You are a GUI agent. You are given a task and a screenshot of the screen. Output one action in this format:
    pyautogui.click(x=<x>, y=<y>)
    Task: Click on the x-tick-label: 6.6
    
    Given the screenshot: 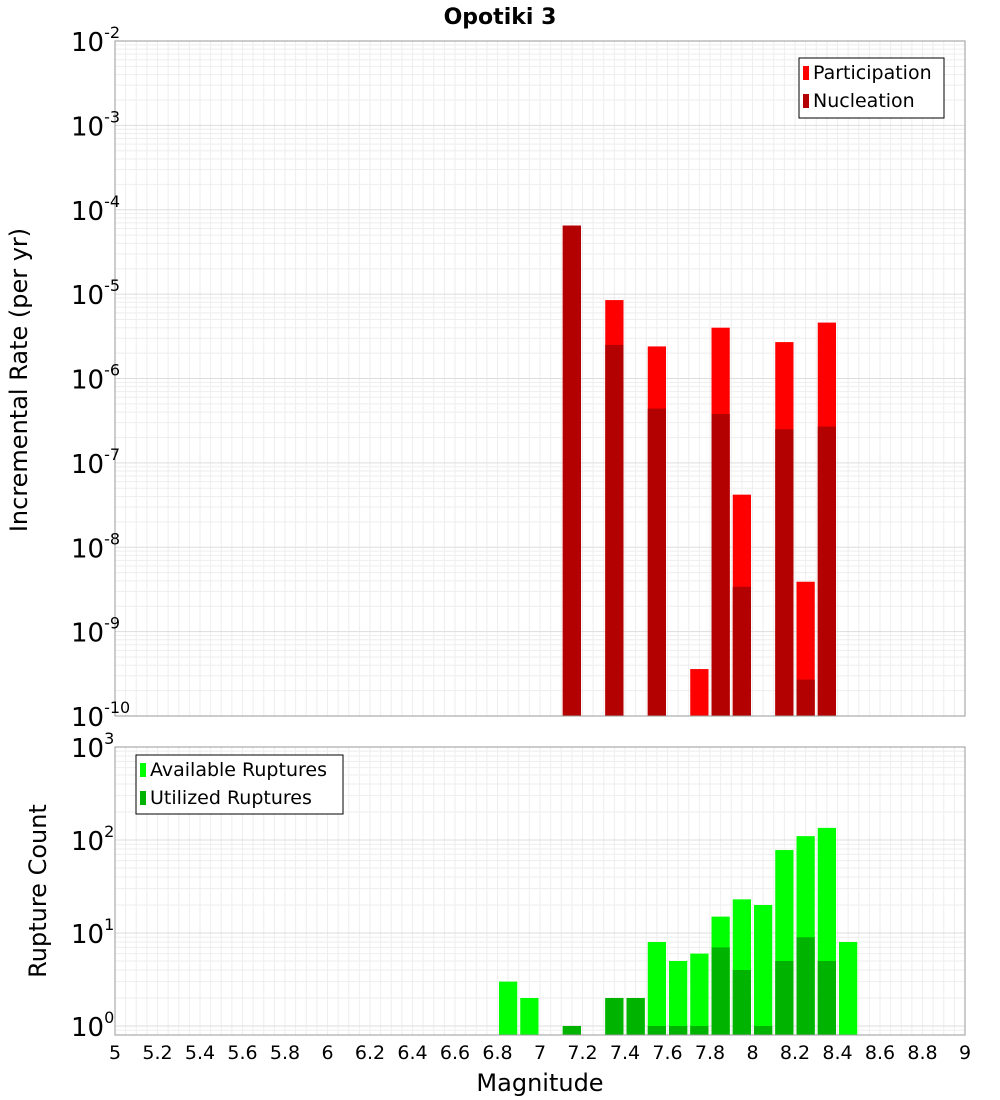 What is the action you would take?
    pyautogui.click(x=455, y=1053)
    